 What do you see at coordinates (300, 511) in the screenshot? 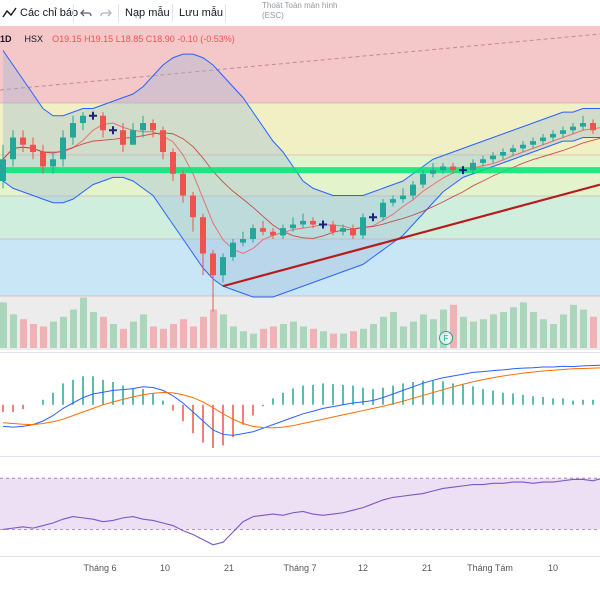
I see `rsi-chart` at bounding box center [300, 511].